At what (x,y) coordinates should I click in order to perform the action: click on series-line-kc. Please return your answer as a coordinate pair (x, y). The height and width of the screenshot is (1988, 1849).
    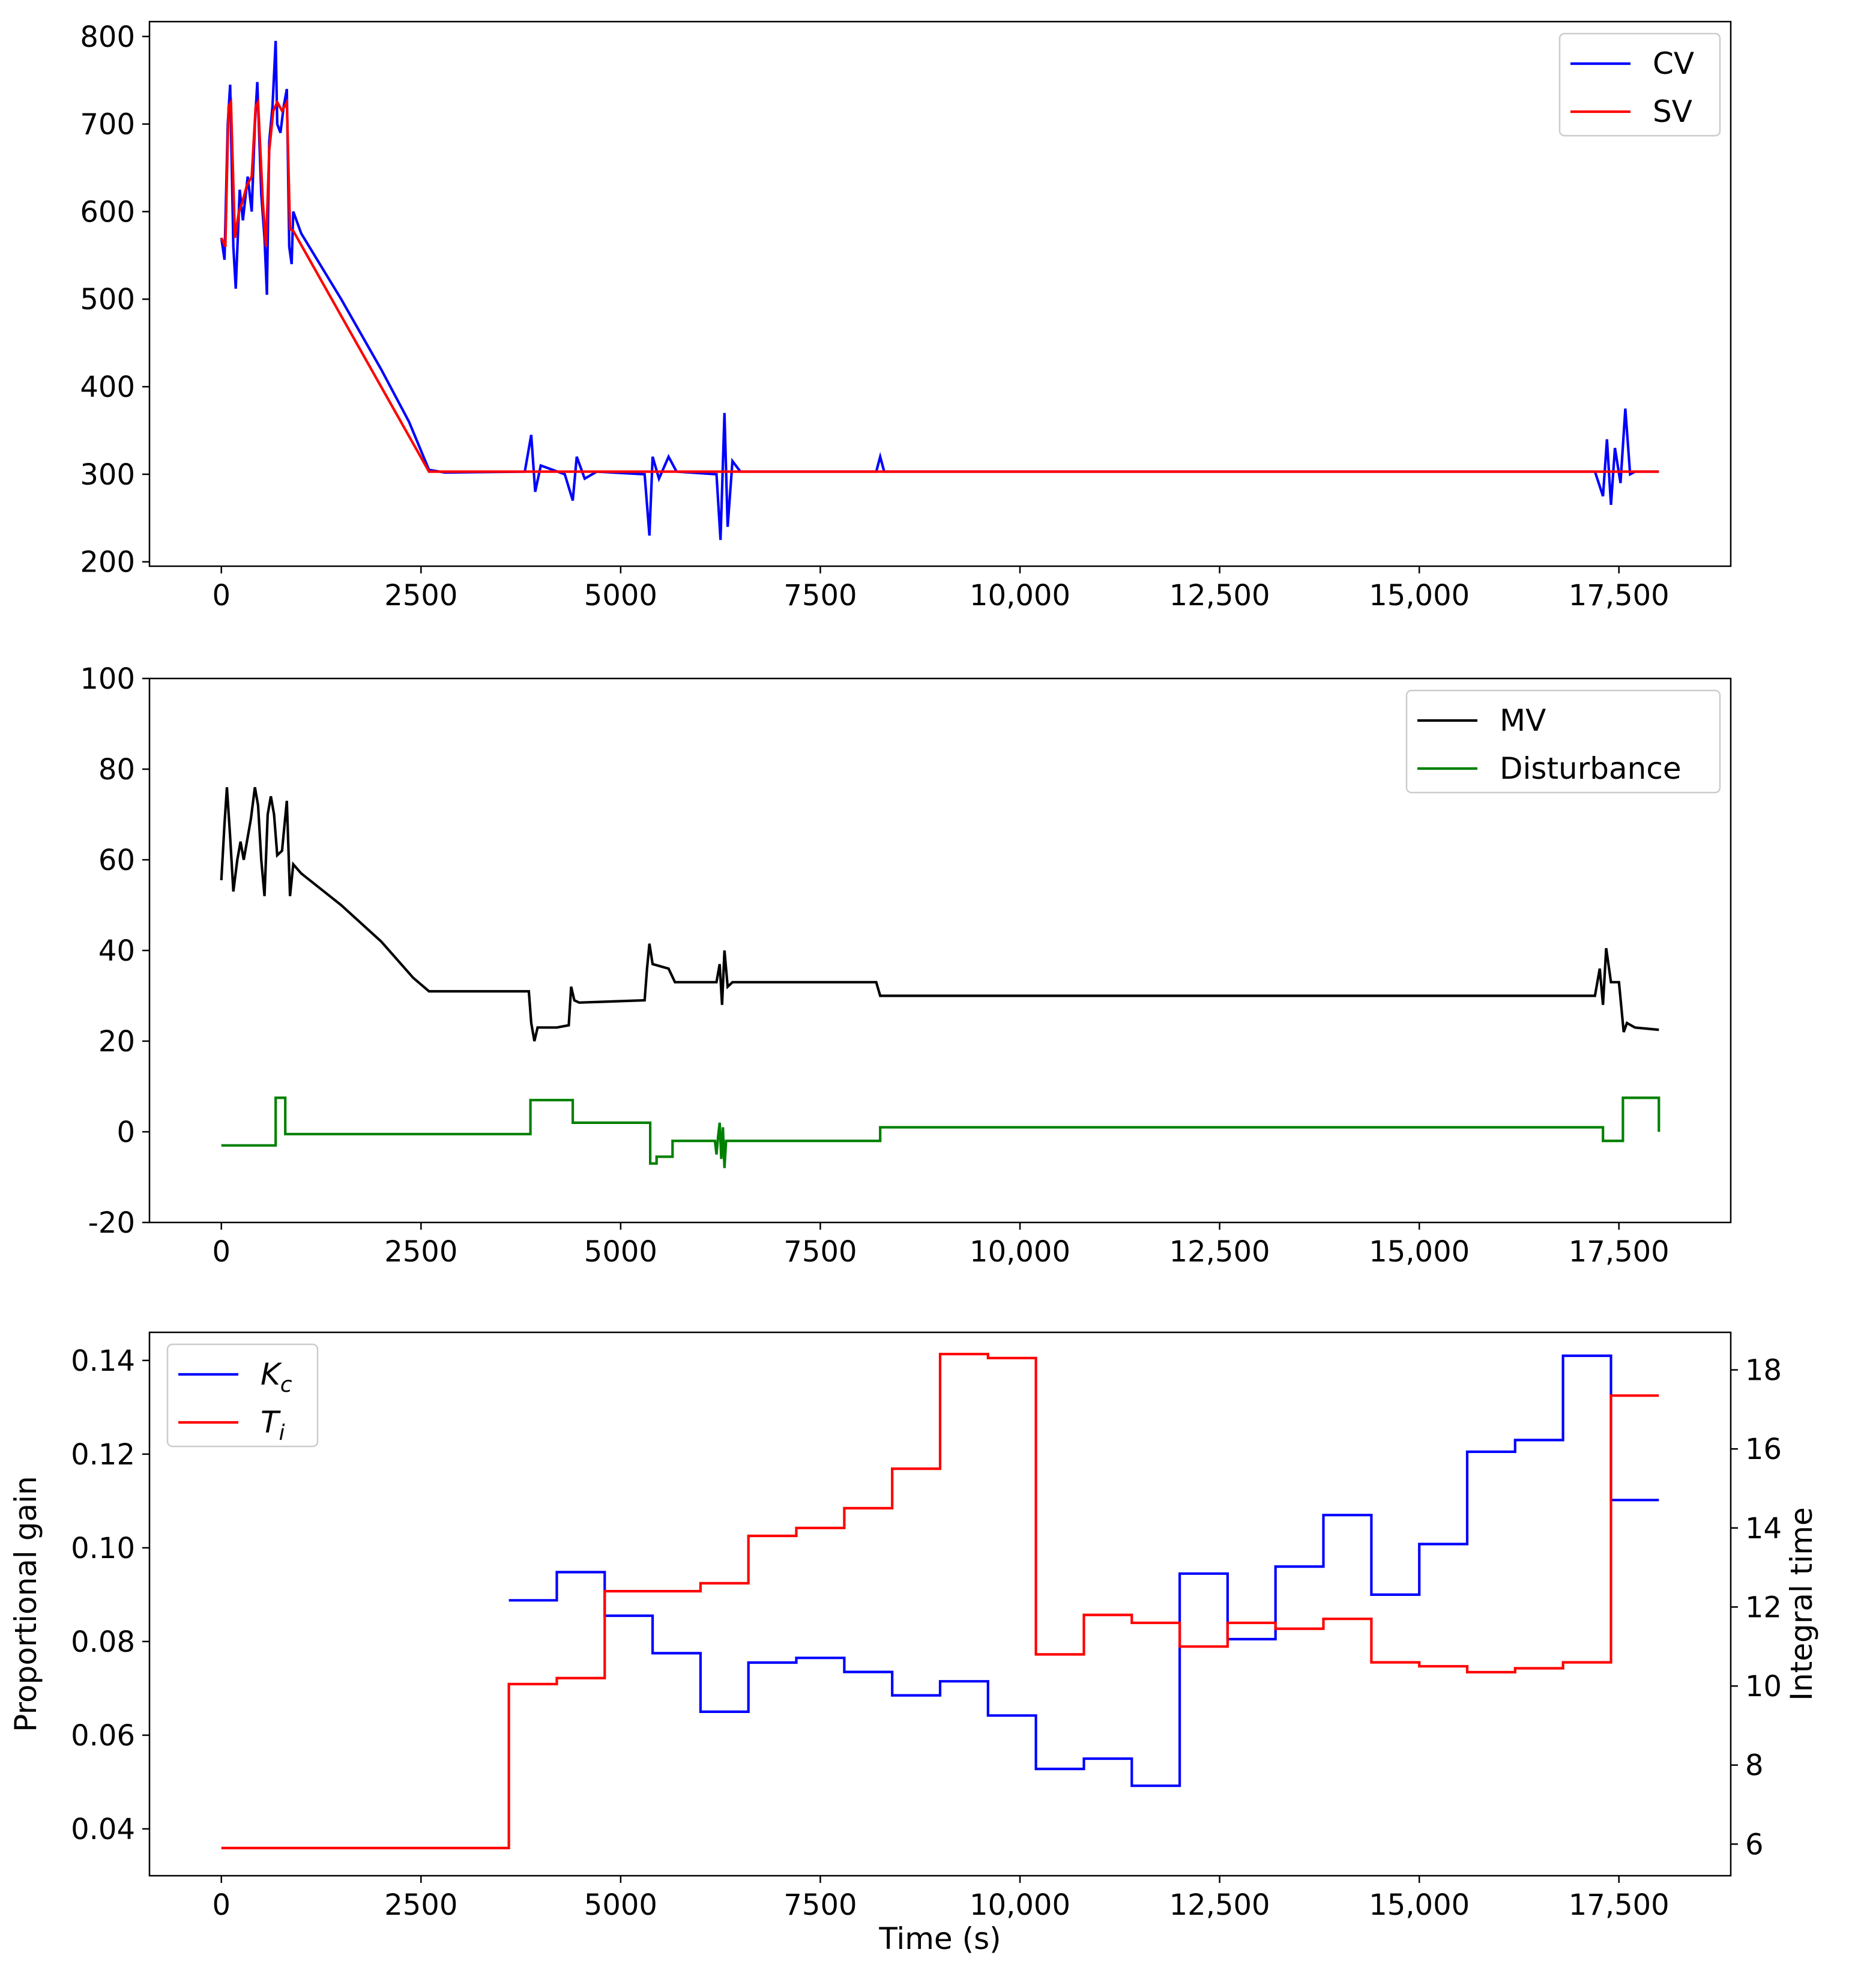
    Looking at the image, I should click on (1084, 1570).